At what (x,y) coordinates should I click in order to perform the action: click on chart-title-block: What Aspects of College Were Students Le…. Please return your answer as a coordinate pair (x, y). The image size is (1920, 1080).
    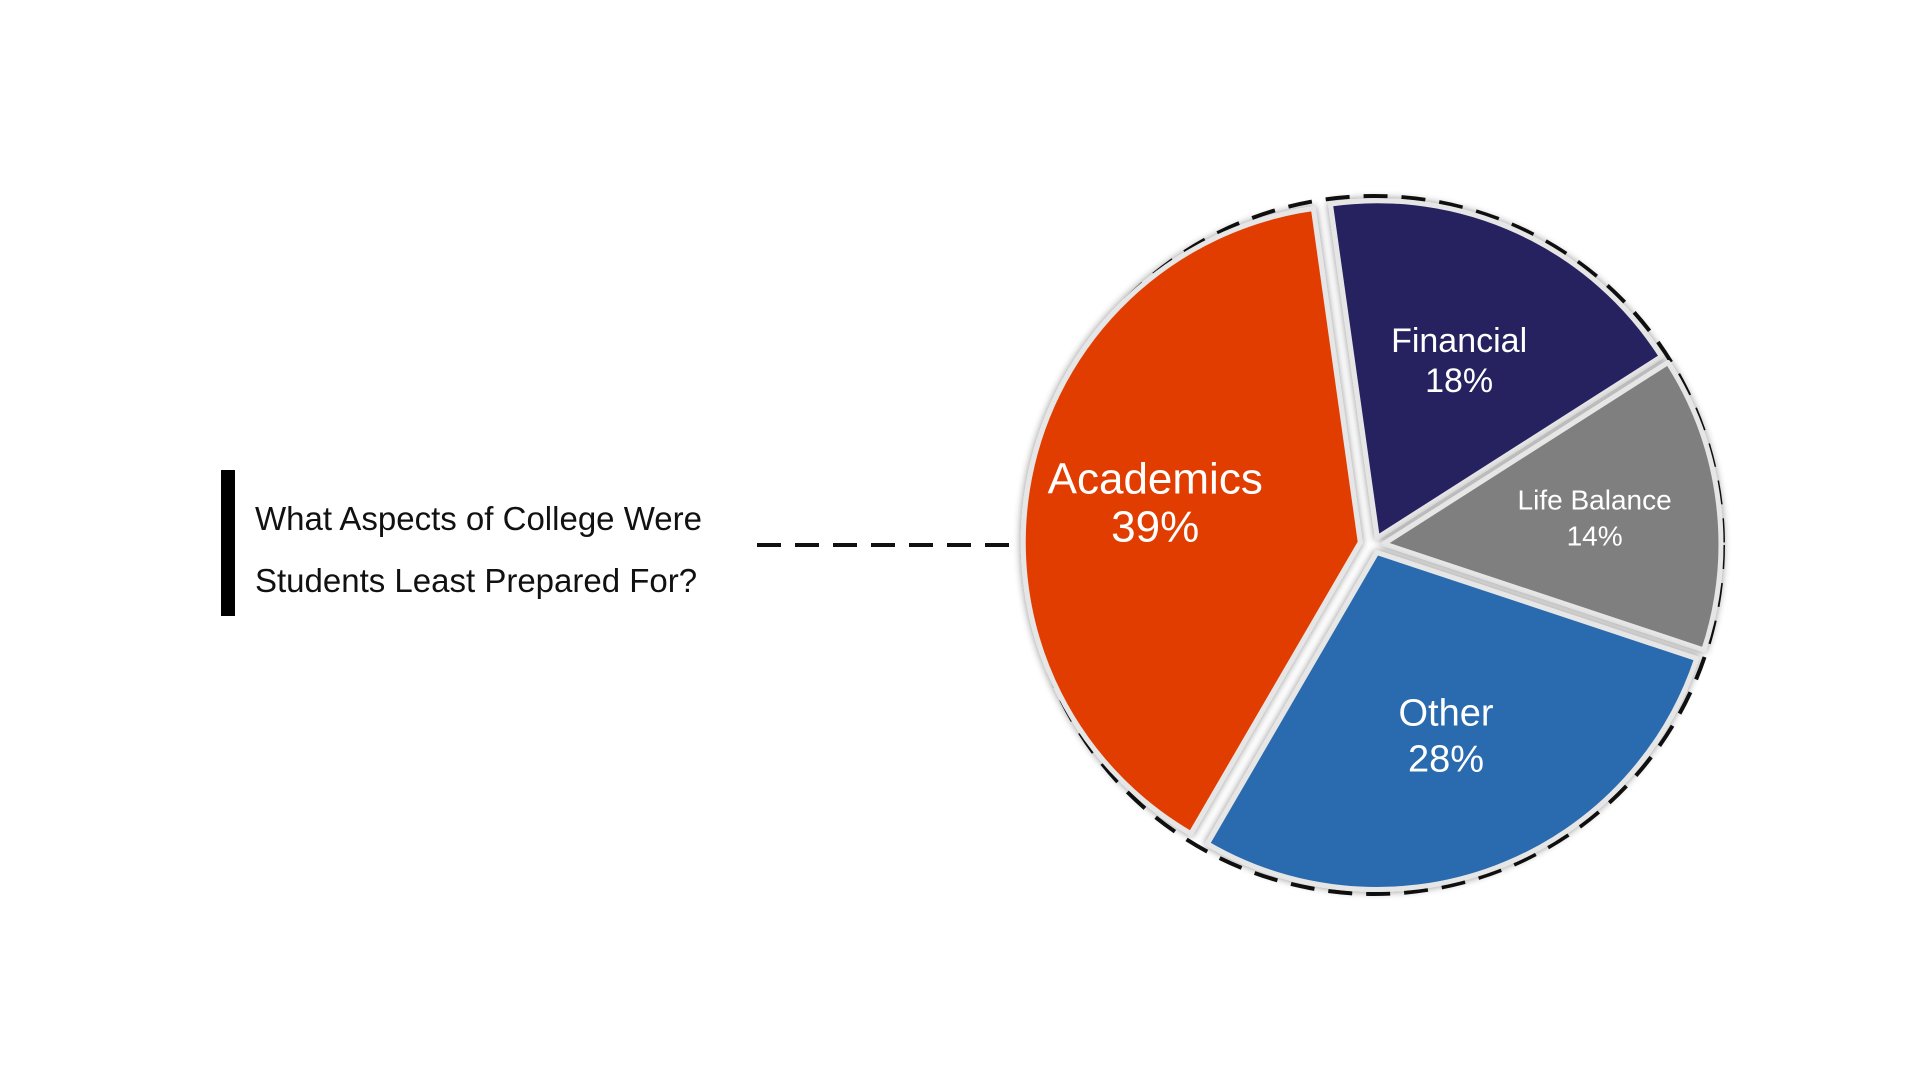
    Looking at the image, I should click on (491, 543).